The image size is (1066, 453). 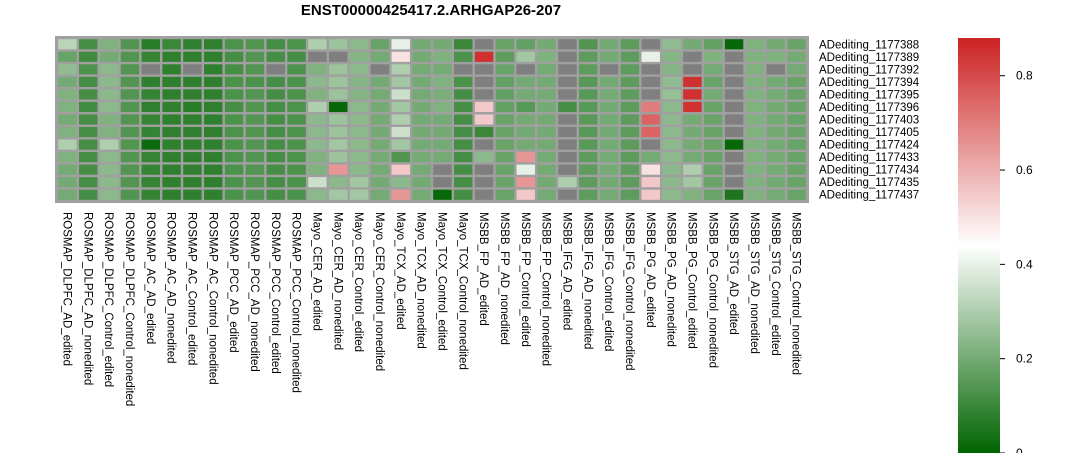 What do you see at coordinates (316, 271) in the screenshot?
I see `column-label: Mayo_CER_AD_edited` at bounding box center [316, 271].